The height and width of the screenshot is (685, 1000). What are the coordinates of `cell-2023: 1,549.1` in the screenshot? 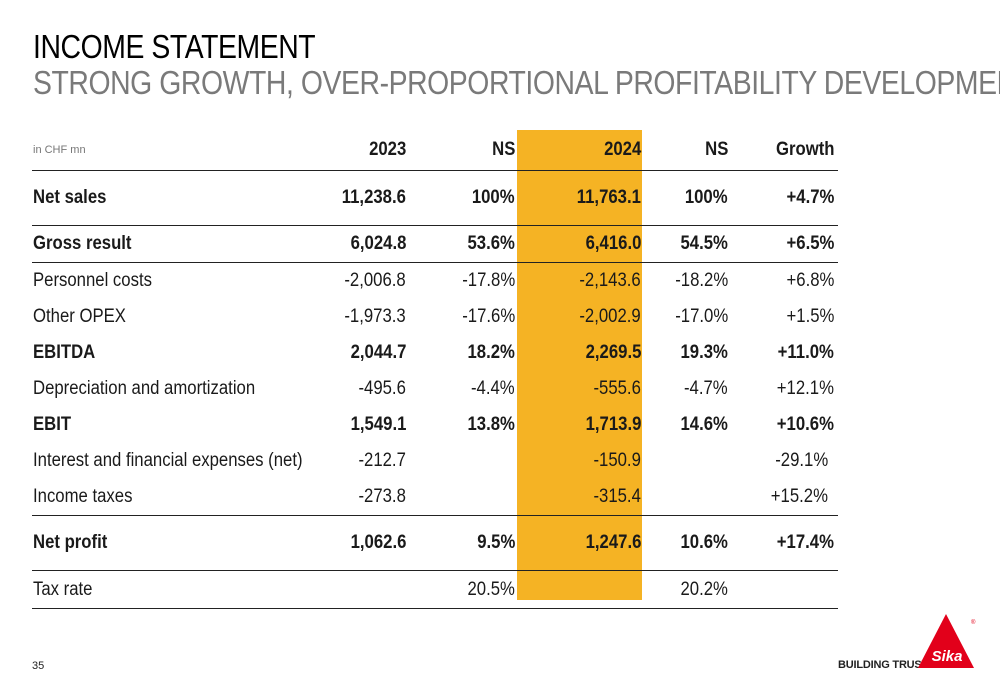 It's located at (378, 424).